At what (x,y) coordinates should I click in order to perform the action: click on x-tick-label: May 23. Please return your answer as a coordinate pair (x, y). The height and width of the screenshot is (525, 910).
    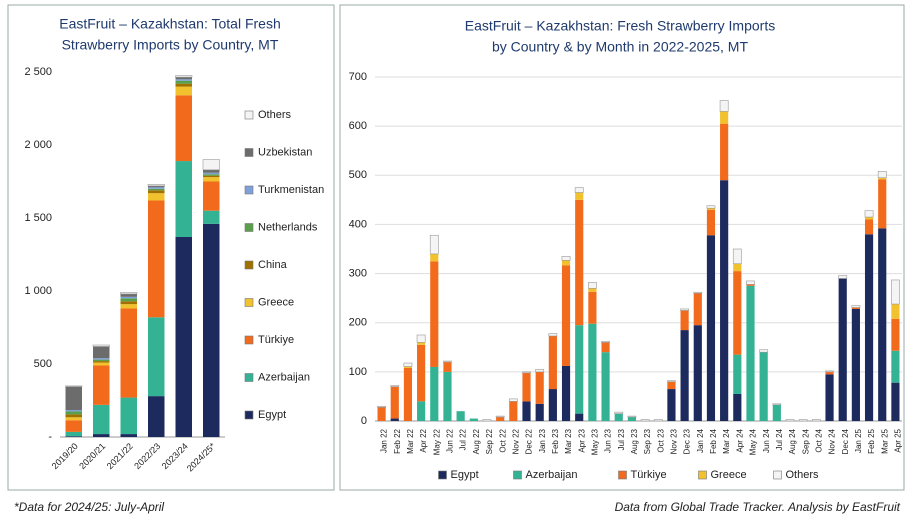
    Looking at the image, I should click on (594, 441).